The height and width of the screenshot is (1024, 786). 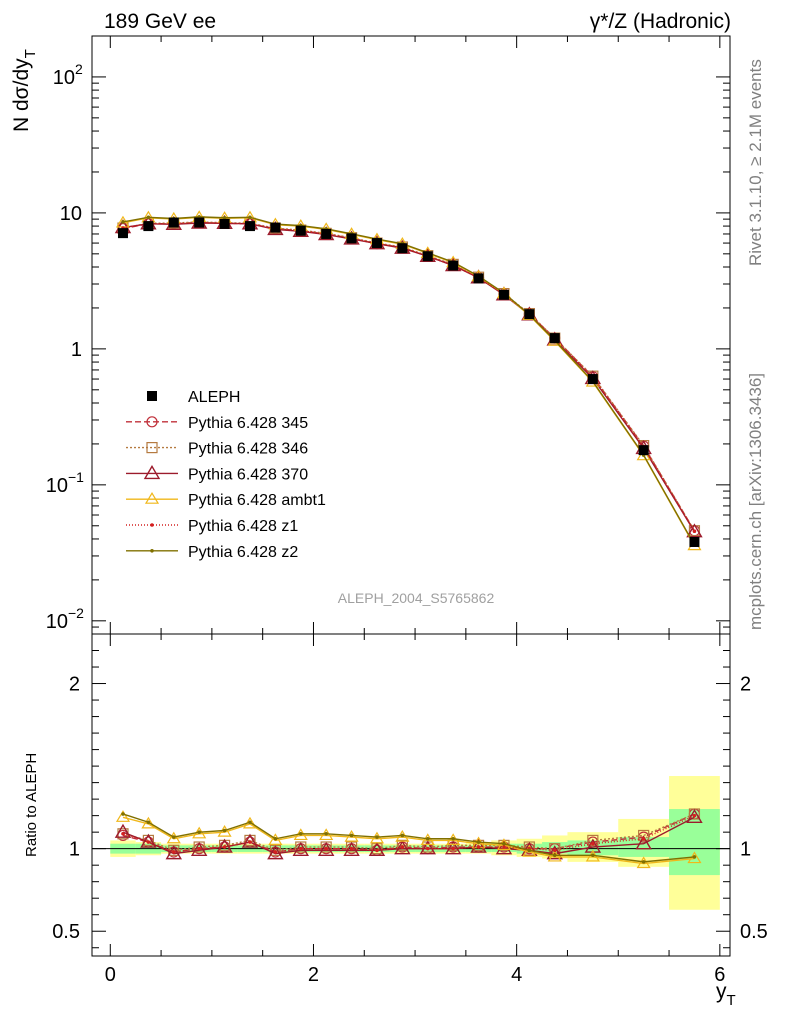 What do you see at coordinates (152, 448) in the screenshot?
I see `marker-square` at bounding box center [152, 448].